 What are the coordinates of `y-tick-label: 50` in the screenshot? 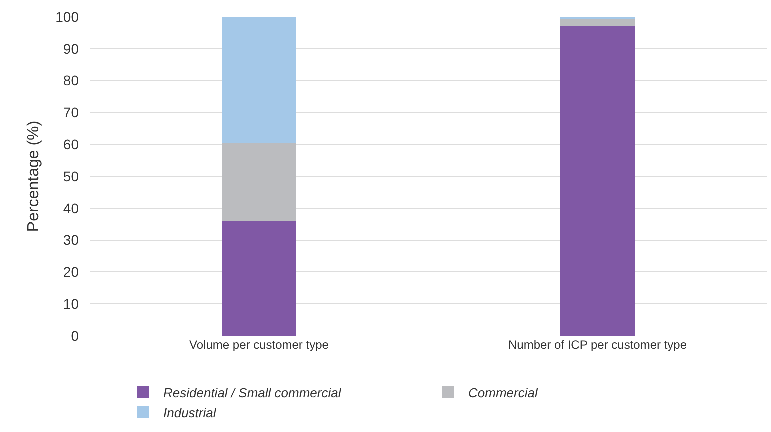 It's located at (71, 176).